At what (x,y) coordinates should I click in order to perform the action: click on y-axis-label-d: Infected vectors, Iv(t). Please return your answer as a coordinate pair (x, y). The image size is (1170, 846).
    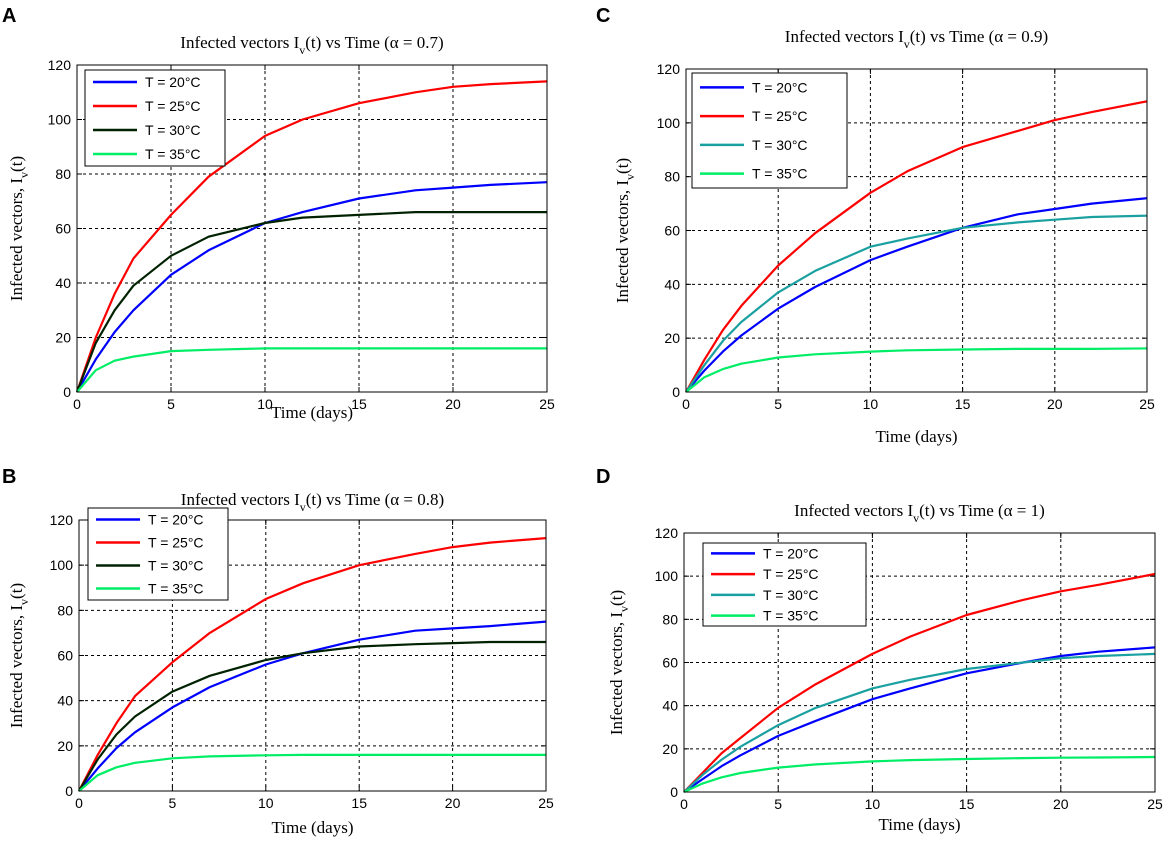
    Looking at the image, I should click on (619, 662).